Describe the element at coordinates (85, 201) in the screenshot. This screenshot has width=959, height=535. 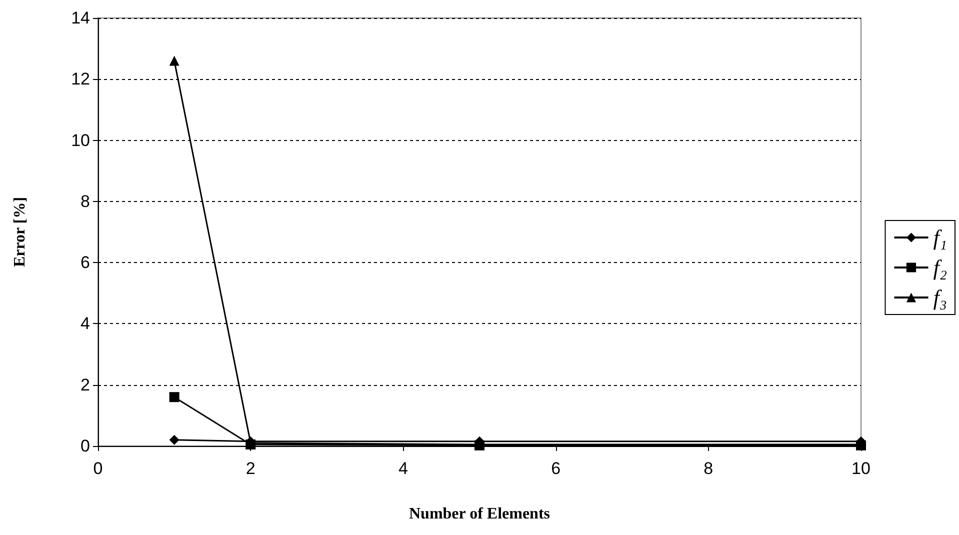
I see `y-tick-label: 8` at that location.